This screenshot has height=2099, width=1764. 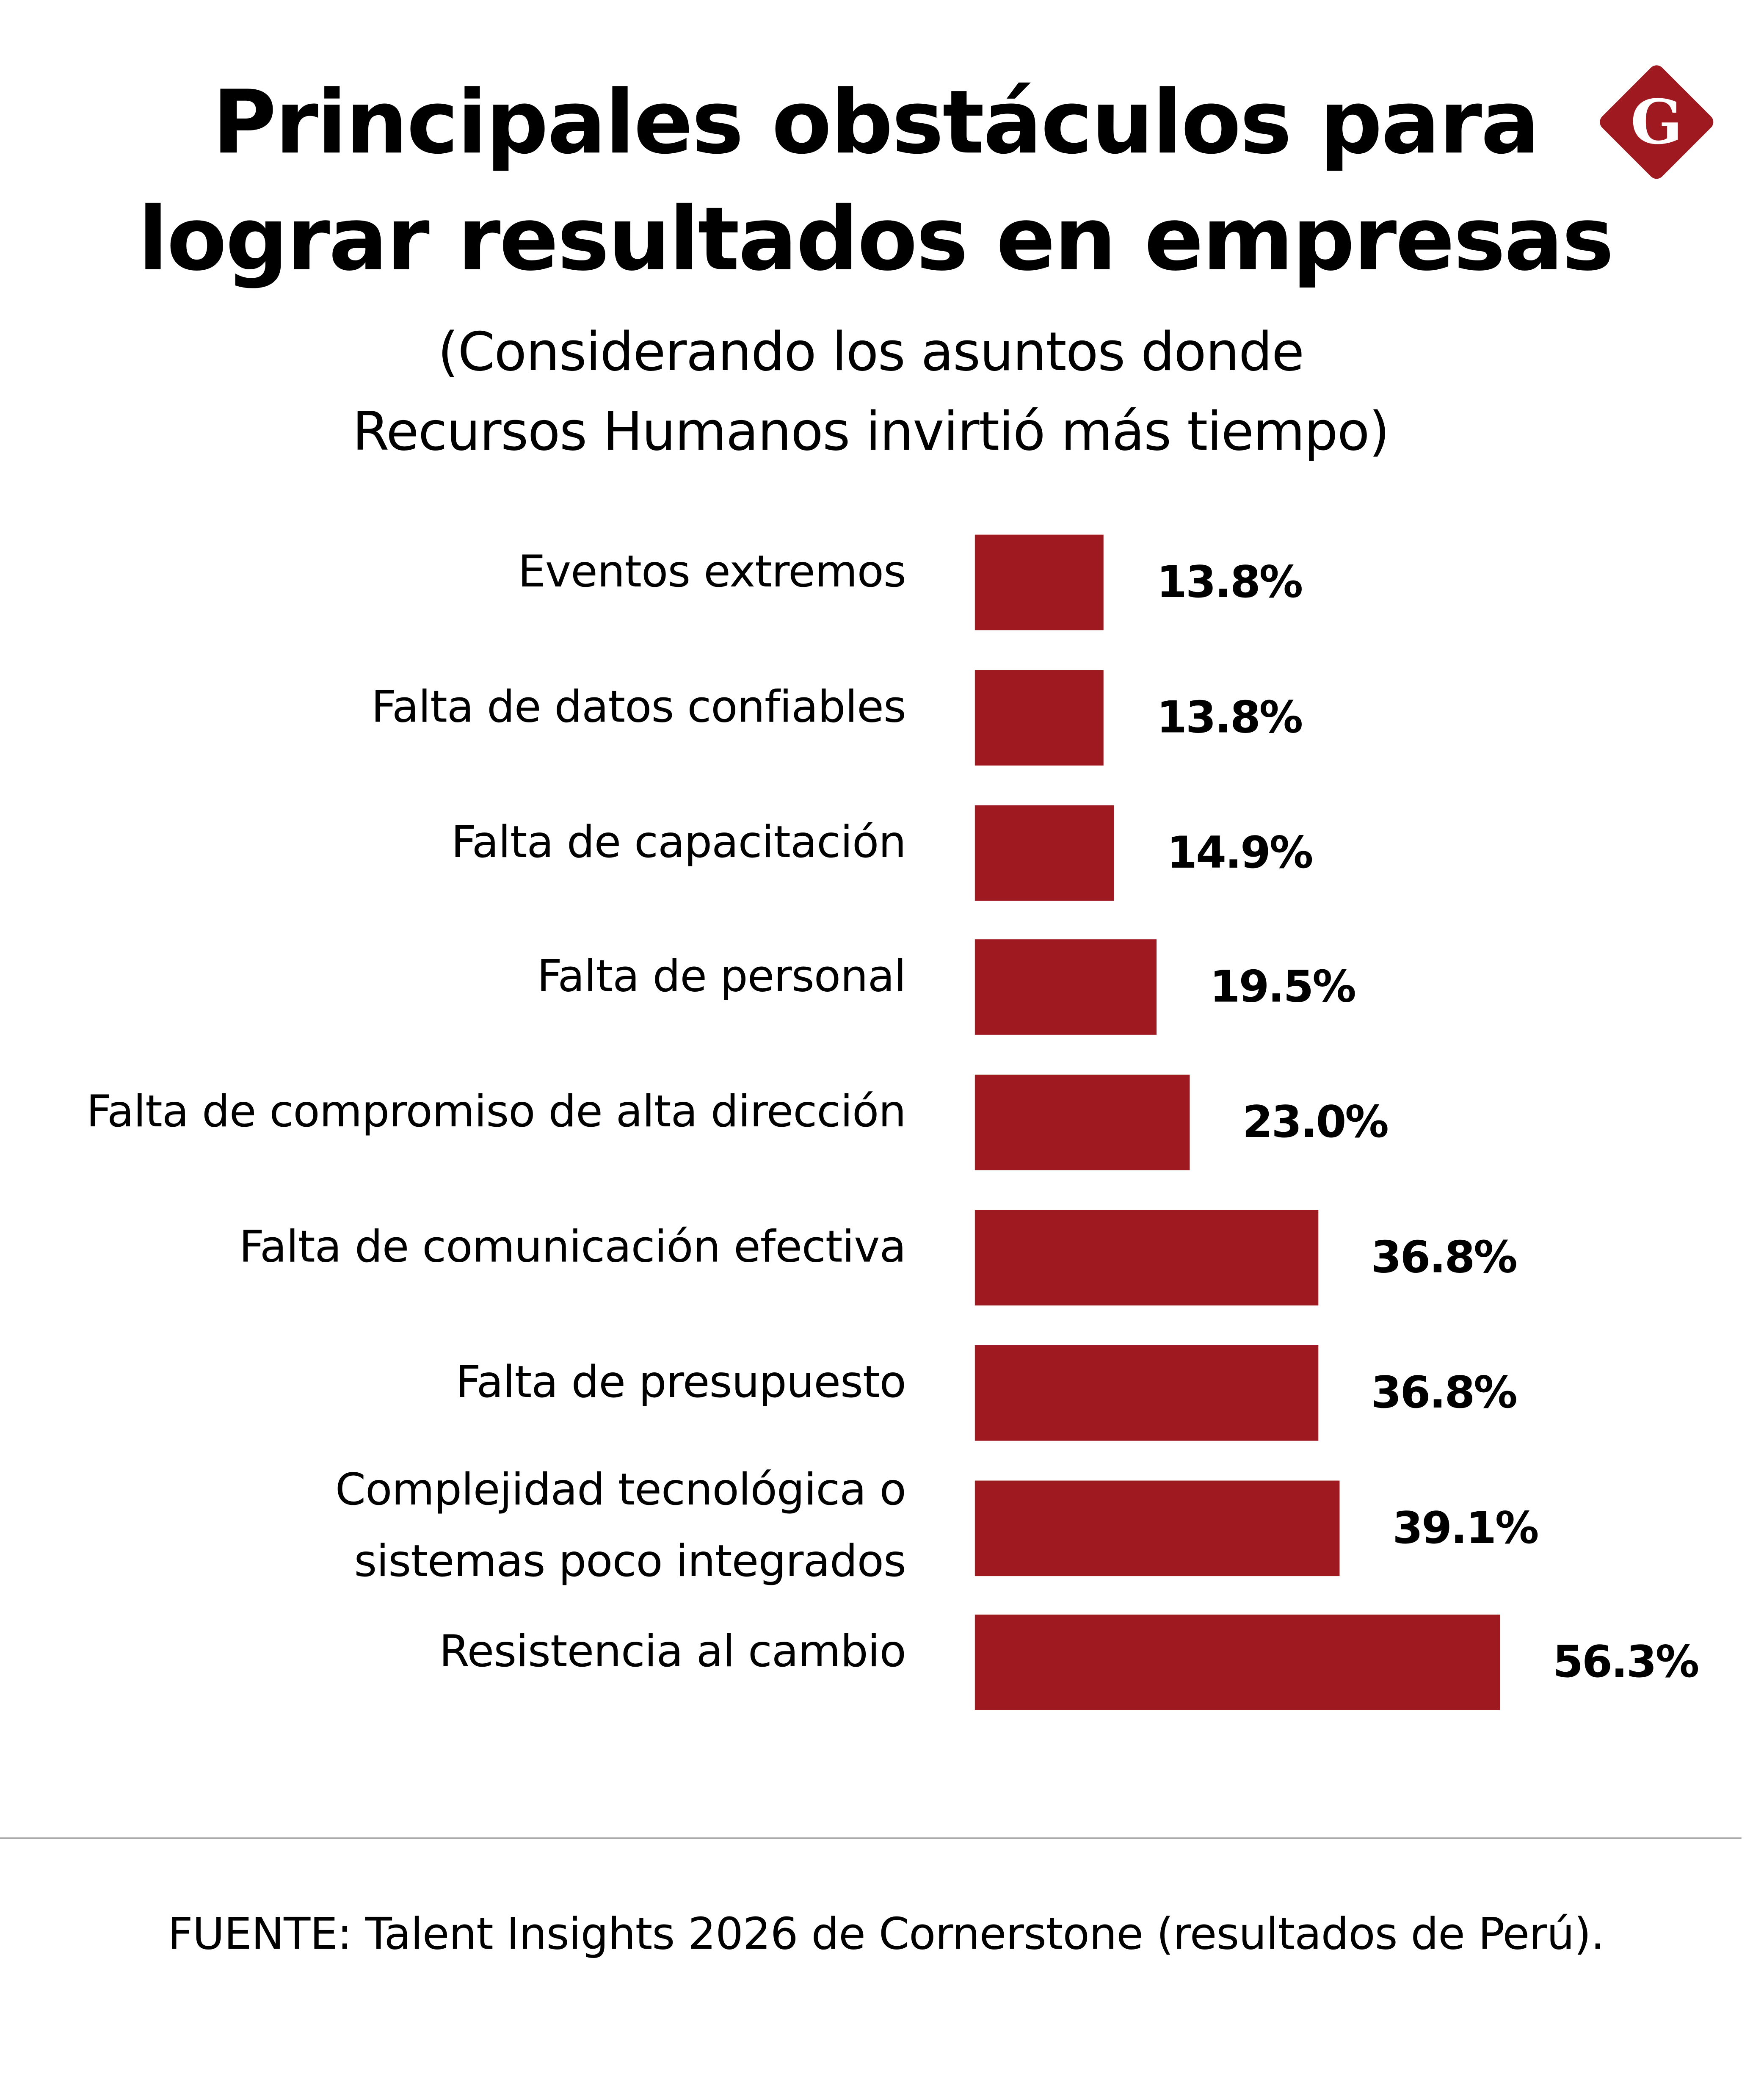 I want to click on category-label-line: Eventos extremos, so click(x=712, y=571).